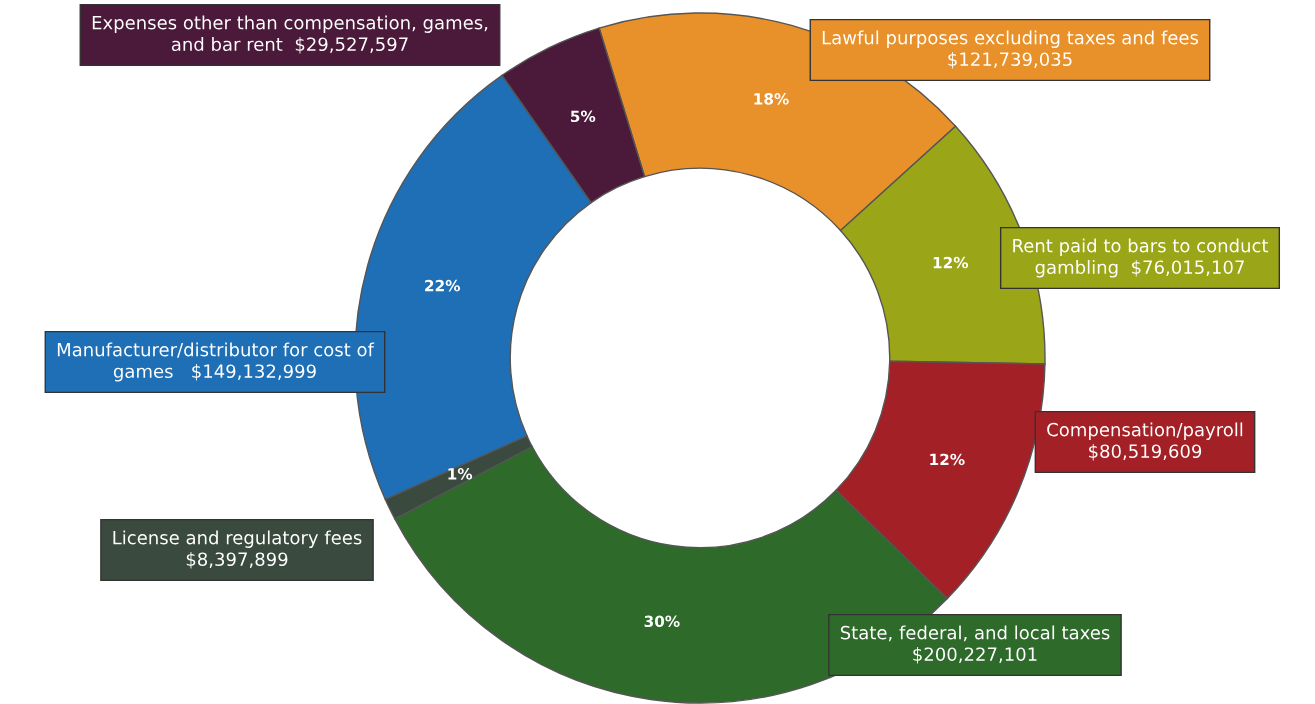 This screenshot has width=1315, height=704. What do you see at coordinates (460, 474) in the screenshot?
I see `data-label: 1%` at bounding box center [460, 474].